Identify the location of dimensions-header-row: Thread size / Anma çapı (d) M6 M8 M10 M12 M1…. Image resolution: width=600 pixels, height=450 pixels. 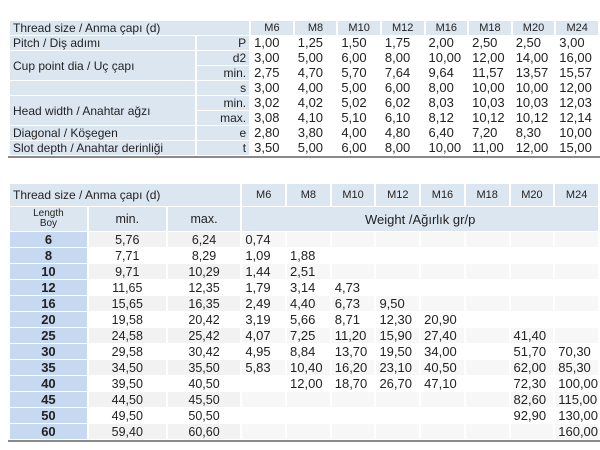
(304, 28).